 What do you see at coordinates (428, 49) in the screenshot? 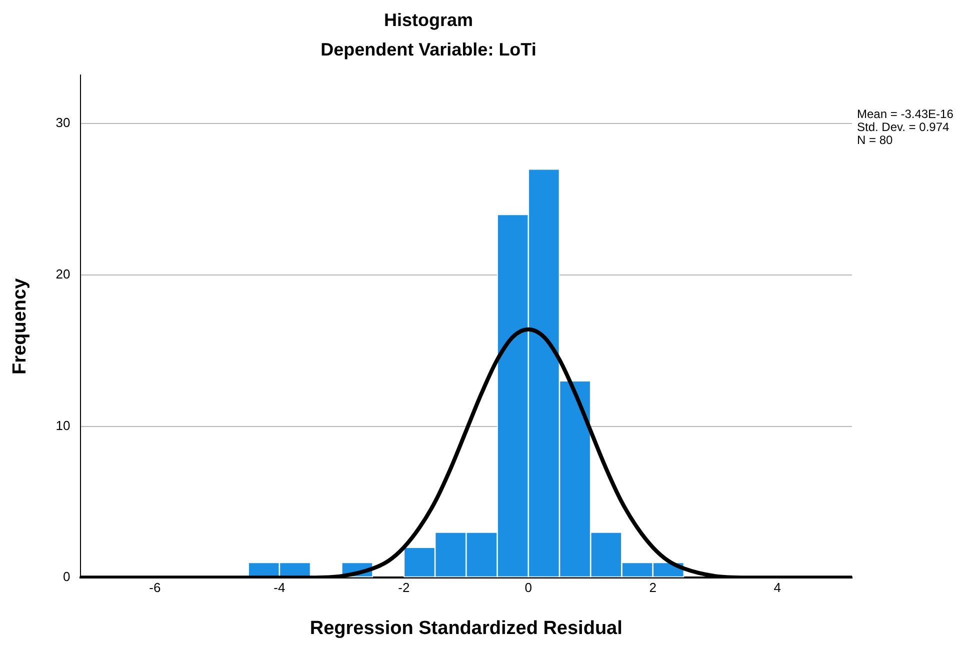
I see `chart-subtitle: Dependent Variable: LoTi` at bounding box center [428, 49].